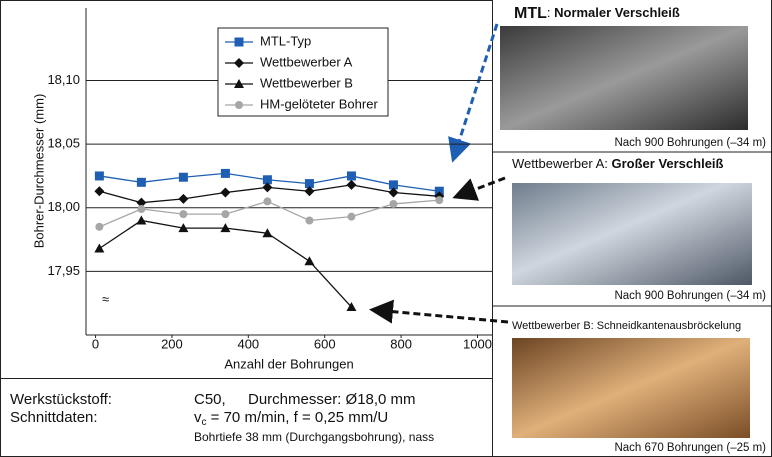  What do you see at coordinates (530, 13) in the screenshot?
I see `brand: MTL` at bounding box center [530, 13].